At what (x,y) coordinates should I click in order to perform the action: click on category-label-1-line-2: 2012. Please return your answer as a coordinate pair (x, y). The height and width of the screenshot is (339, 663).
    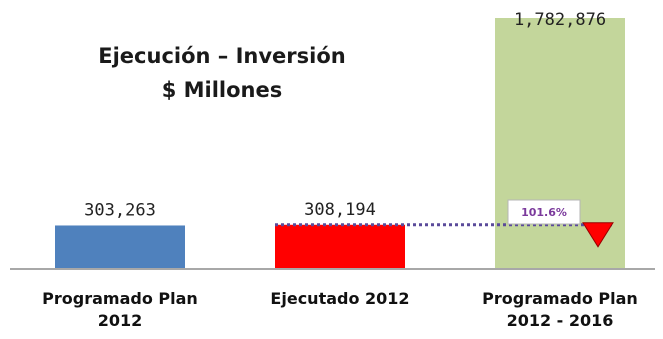
    Looking at the image, I should click on (120, 320).